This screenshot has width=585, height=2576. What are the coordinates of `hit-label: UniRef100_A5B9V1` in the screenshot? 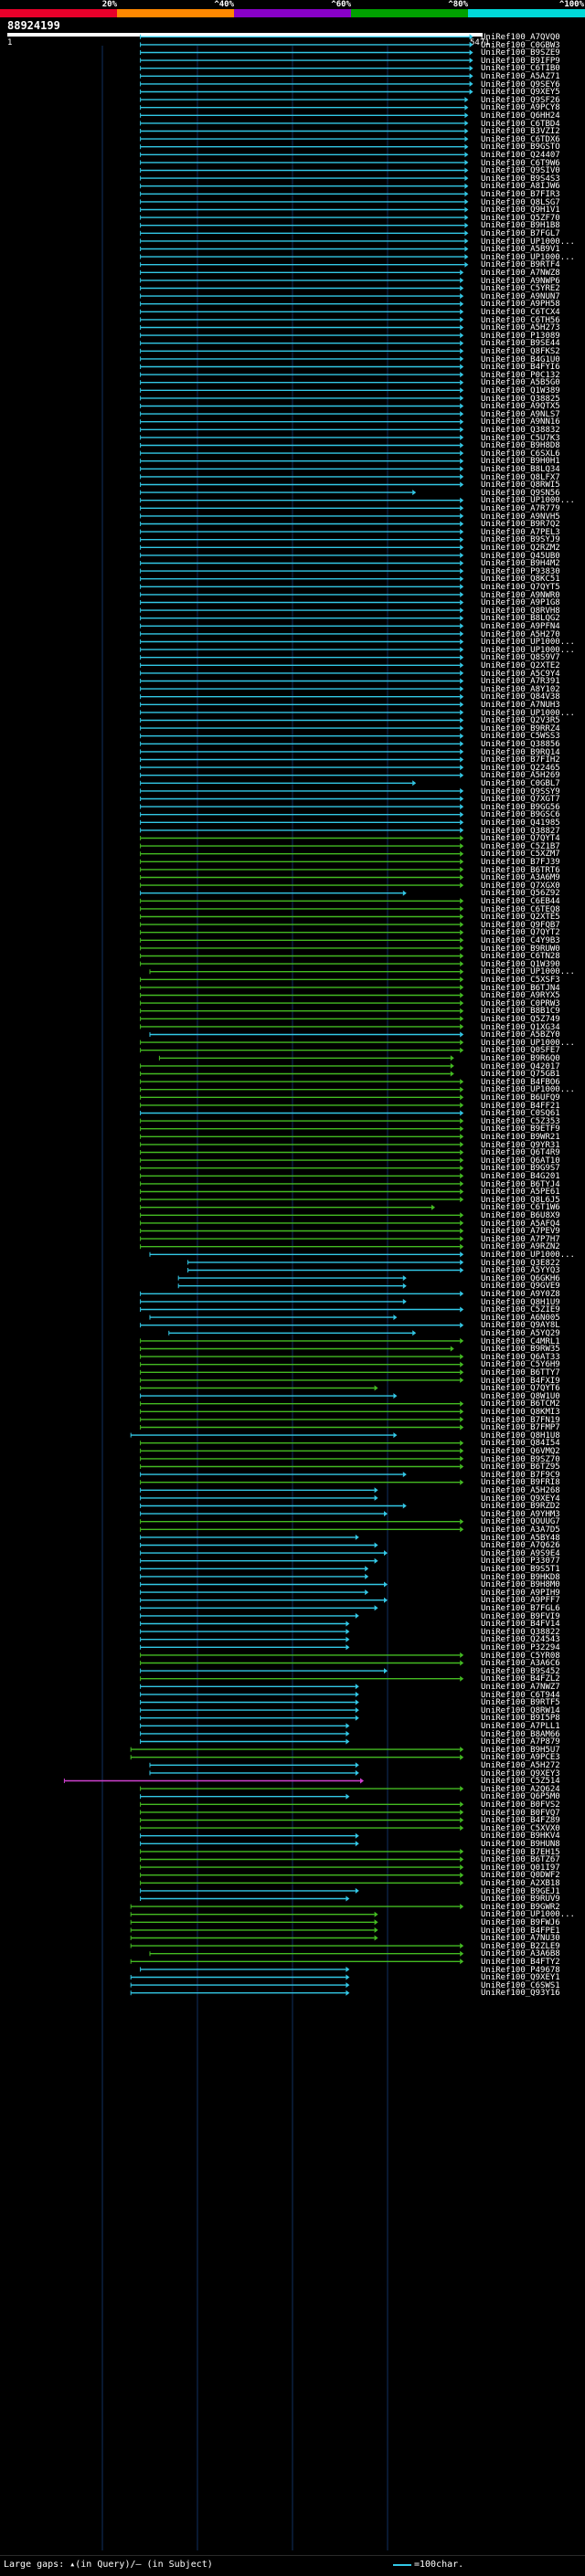 It's located at (520, 250).